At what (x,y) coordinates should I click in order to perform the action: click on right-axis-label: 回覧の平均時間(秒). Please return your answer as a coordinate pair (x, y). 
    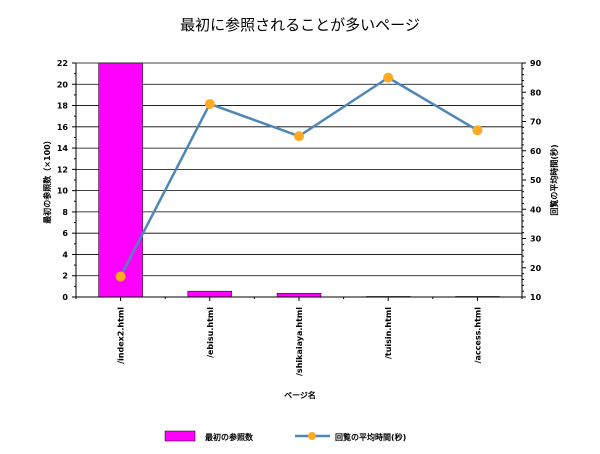
    Looking at the image, I should click on (554, 179).